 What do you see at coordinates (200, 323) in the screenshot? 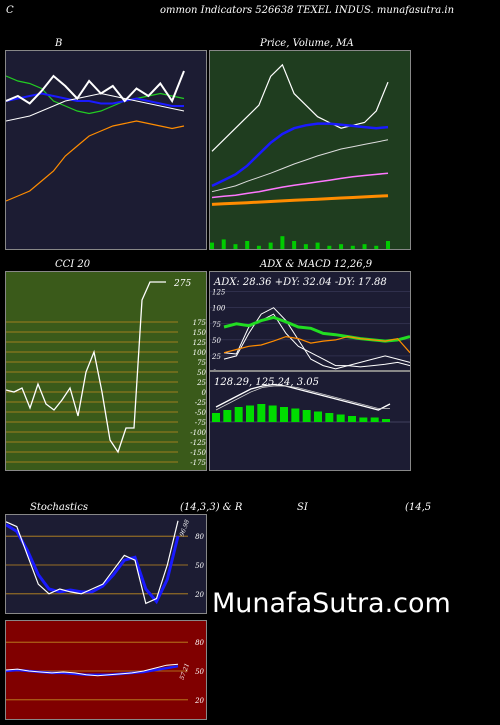
I see `cci-tick-label: 175` at bounding box center [200, 323].